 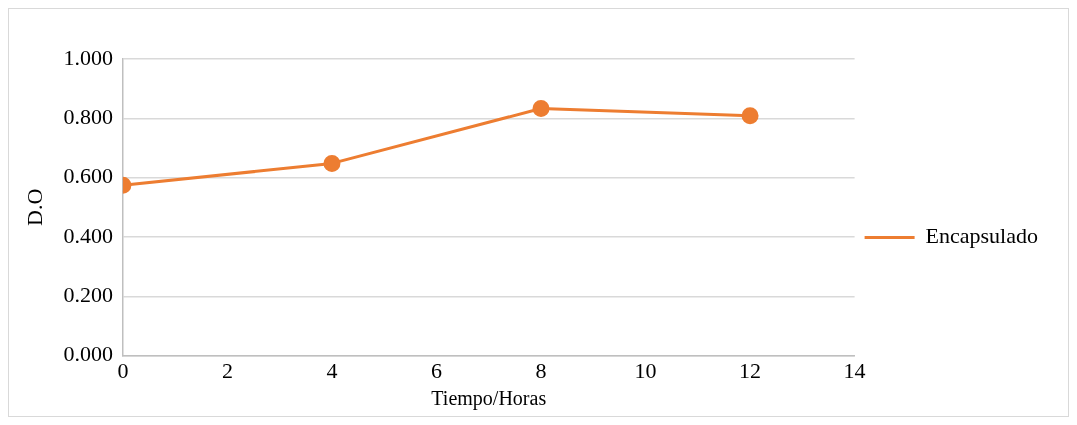 What do you see at coordinates (489, 399) in the screenshot?
I see `x-axis-title: Tiempo/Horas` at bounding box center [489, 399].